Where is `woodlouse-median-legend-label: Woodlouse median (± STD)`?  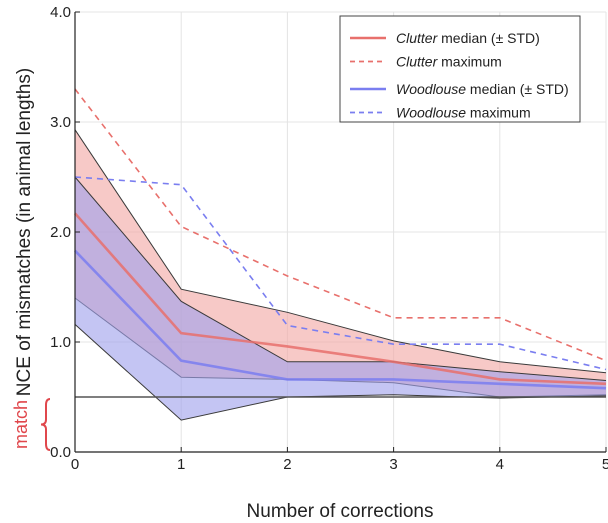 woodlouse-median-legend-label: Woodlouse median (± STD) is located at coordinates (482, 89).